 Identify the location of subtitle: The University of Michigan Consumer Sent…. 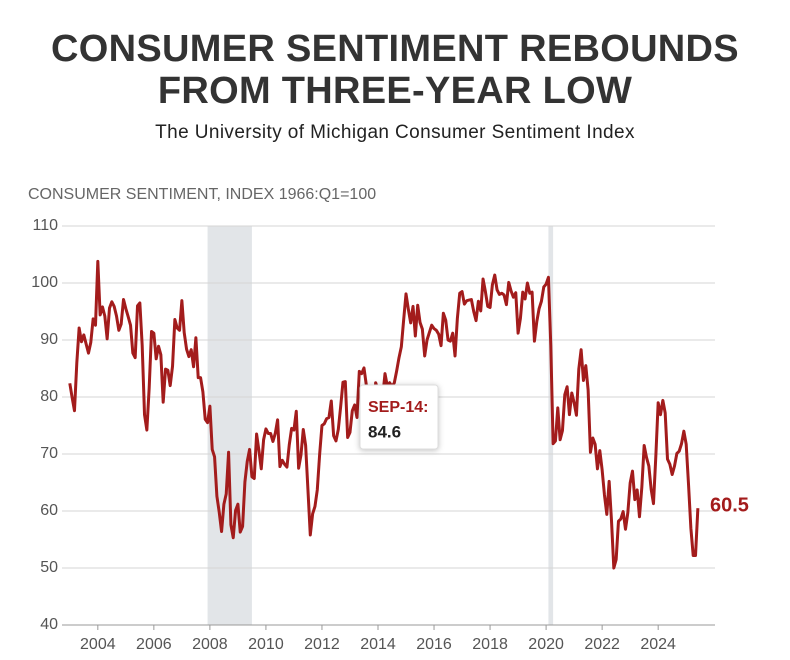
(395, 132).